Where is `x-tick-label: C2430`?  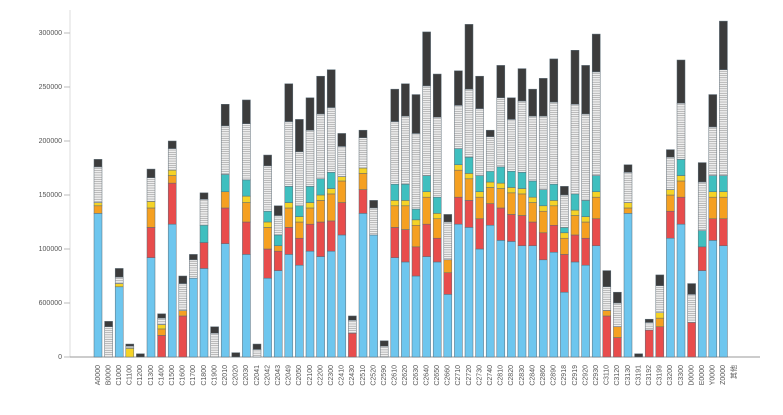
x-tick-label: C2430 is located at coordinates (352, 375).